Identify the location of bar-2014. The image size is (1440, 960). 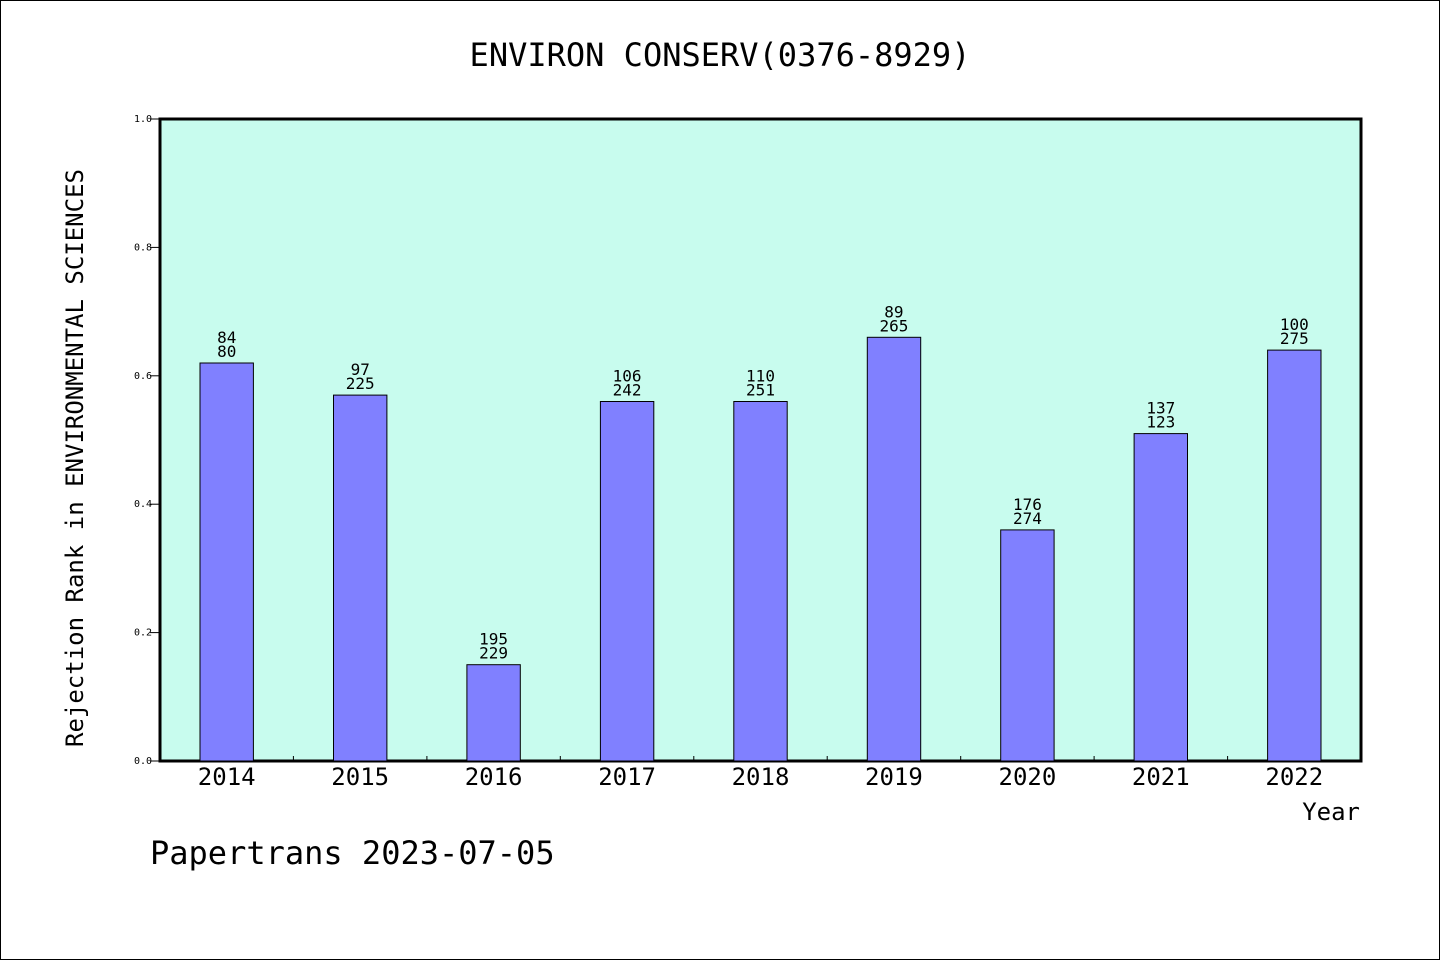
(226, 562).